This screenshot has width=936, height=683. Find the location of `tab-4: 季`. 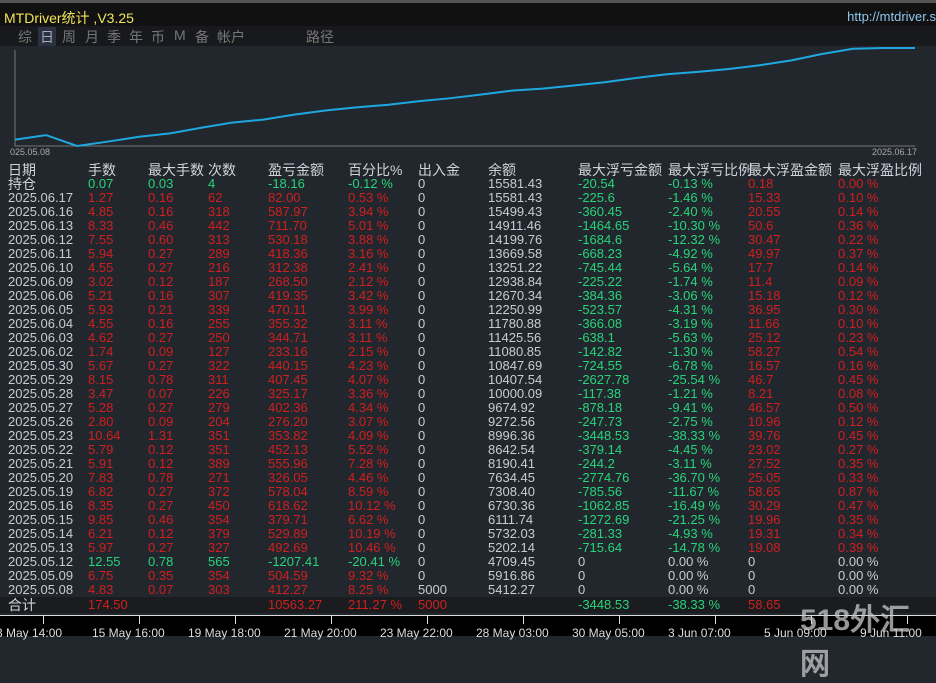

tab-4: 季 is located at coordinates (114, 37).